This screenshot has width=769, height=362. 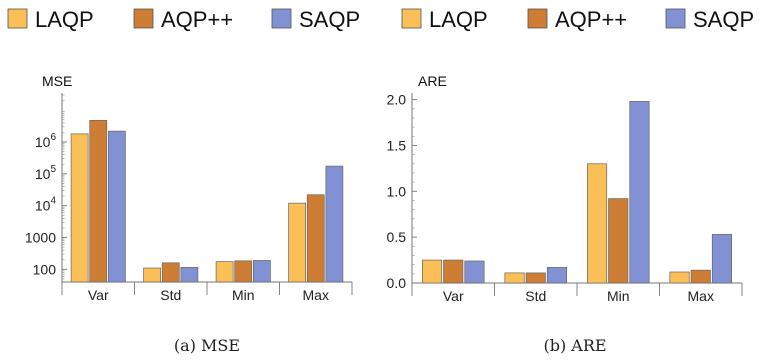 What do you see at coordinates (458, 19) in the screenshot?
I see `legend-right-label-laqp: LAQP` at bounding box center [458, 19].